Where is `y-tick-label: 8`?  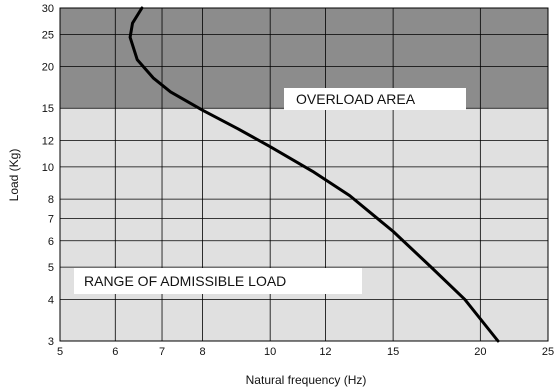 y-tick-label: 8 is located at coordinates (51, 200).